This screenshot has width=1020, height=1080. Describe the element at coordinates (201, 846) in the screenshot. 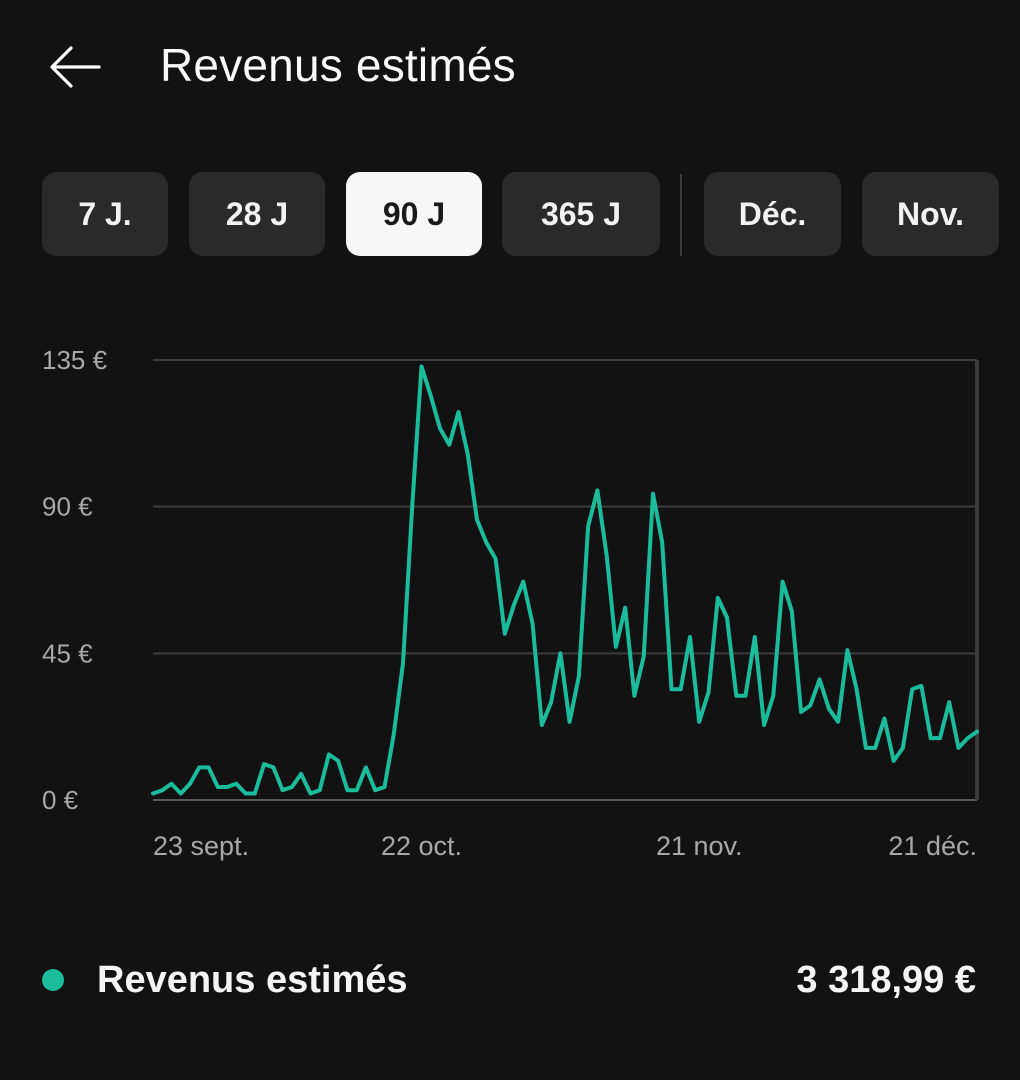

I see `x-tick-label: 23 sept.` at that location.